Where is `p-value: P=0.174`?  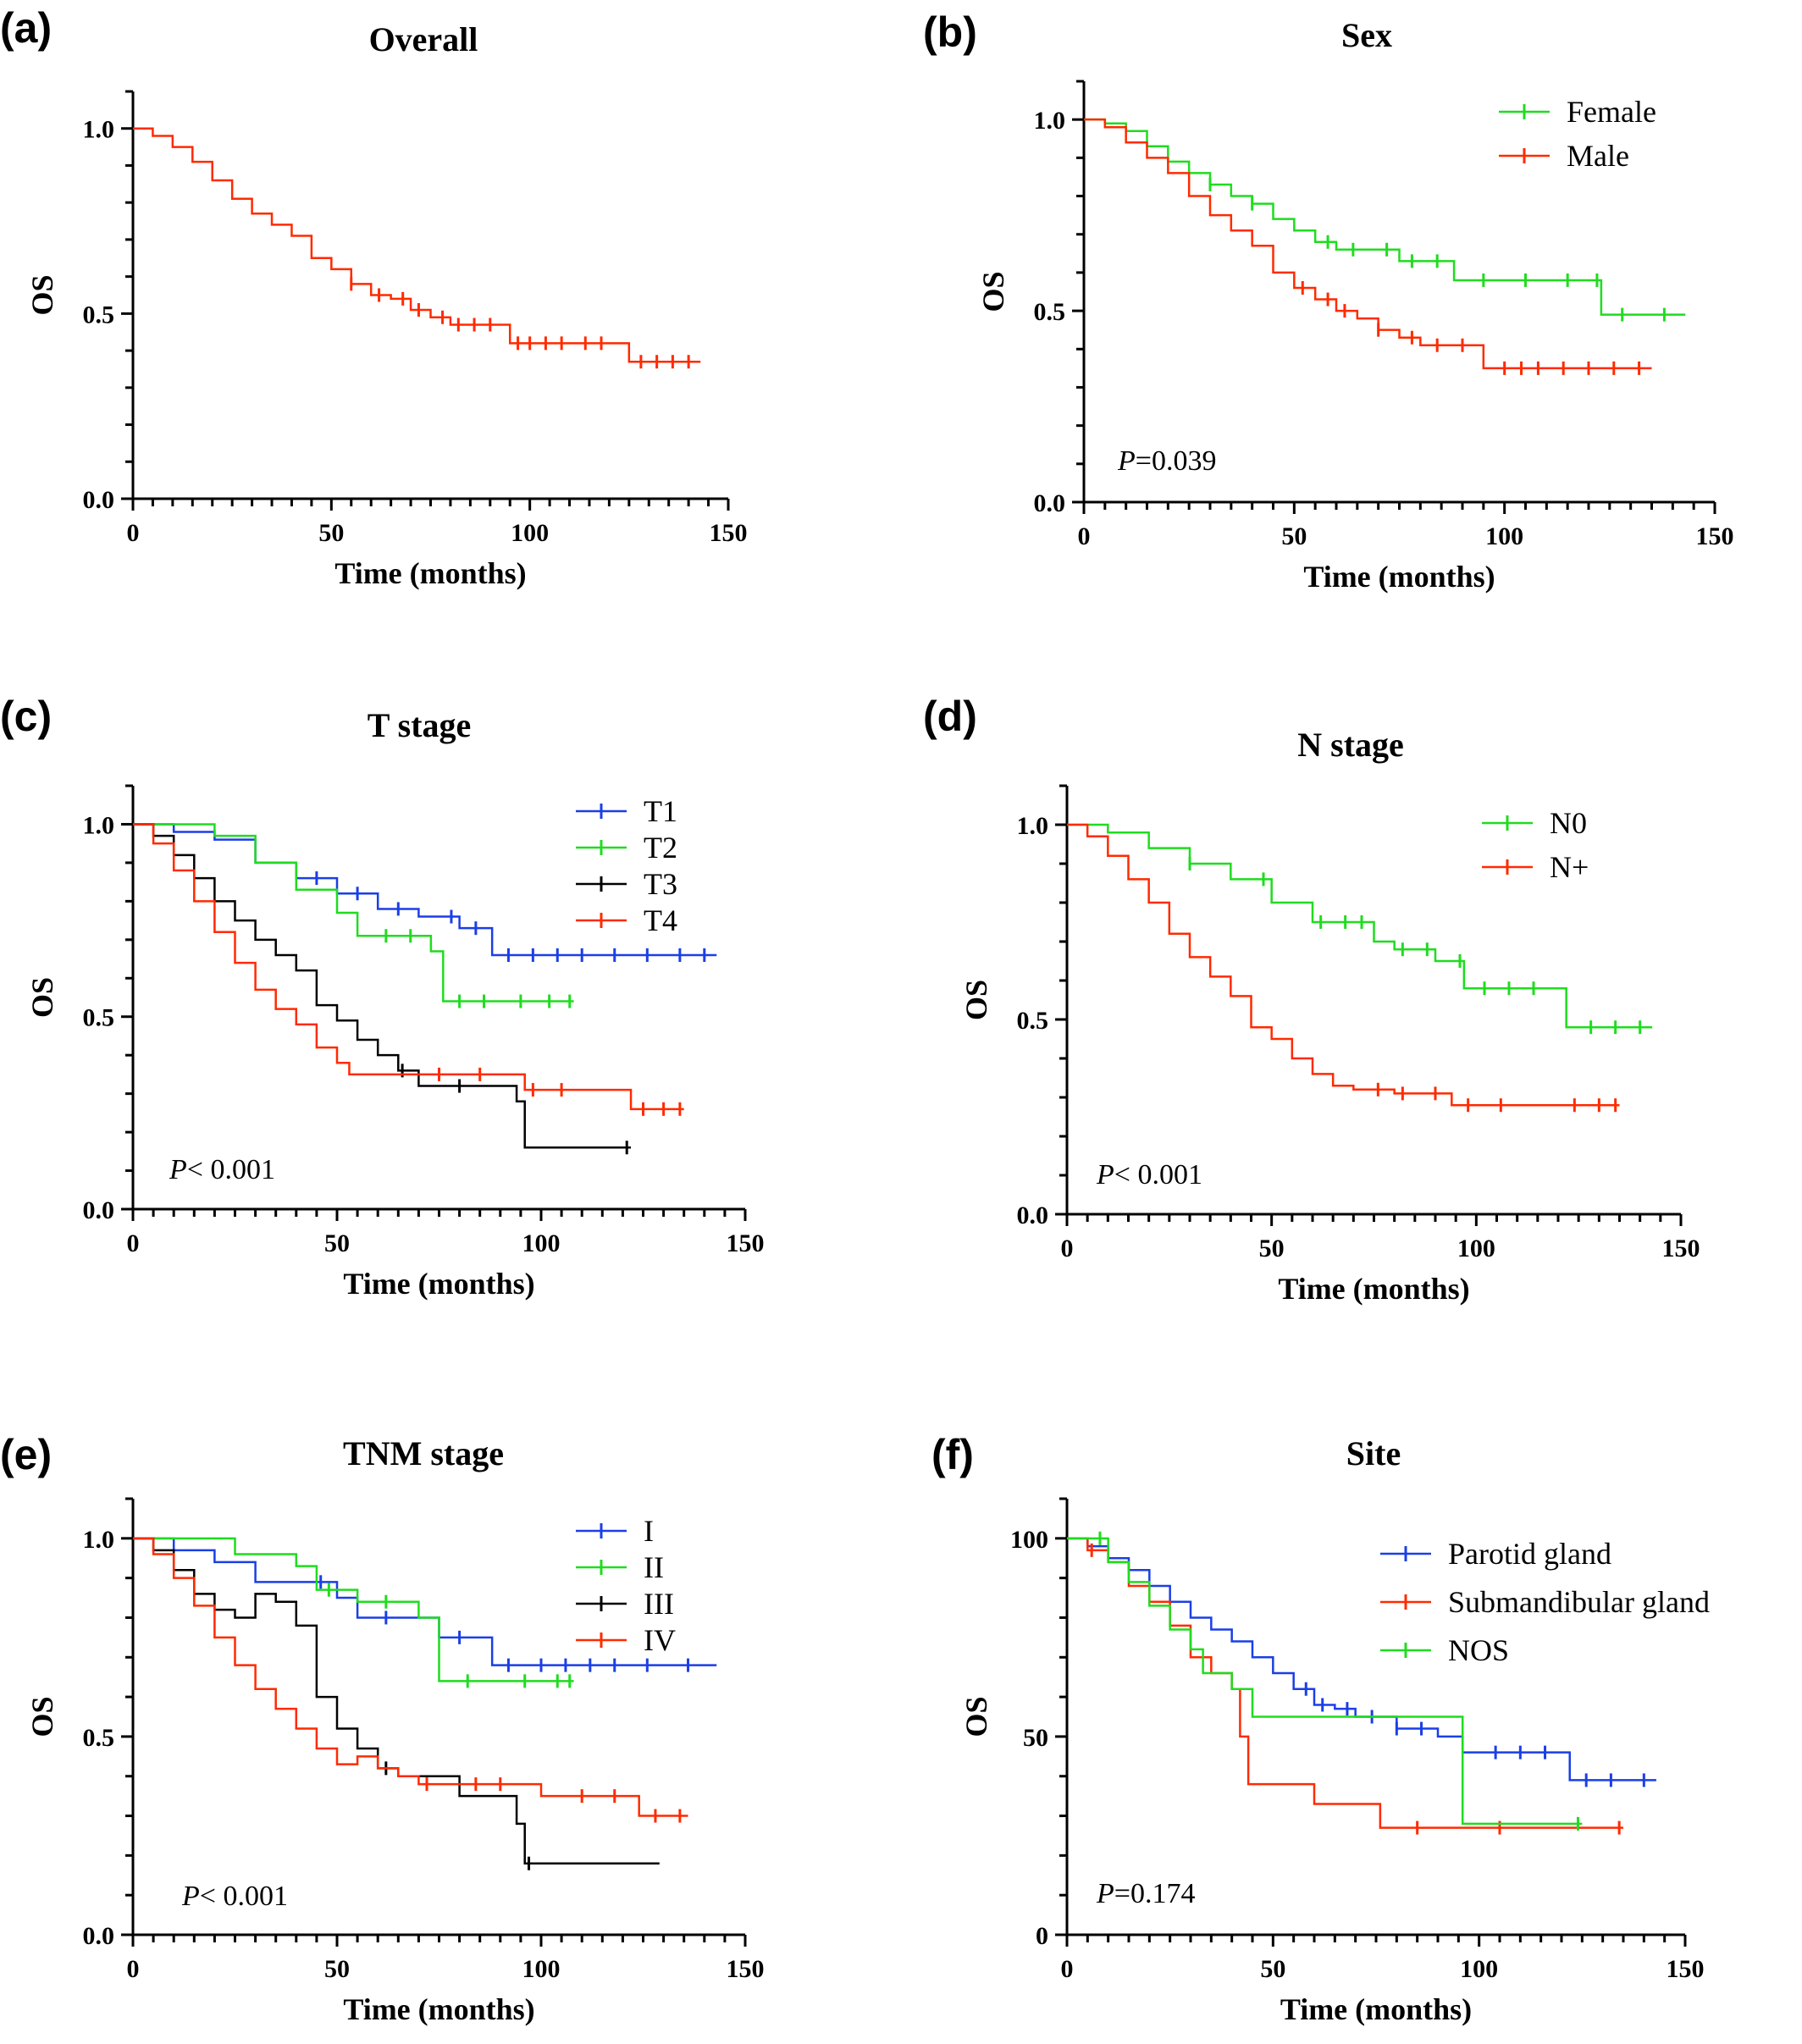 p-value: P=0.174 is located at coordinates (1145, 1893).